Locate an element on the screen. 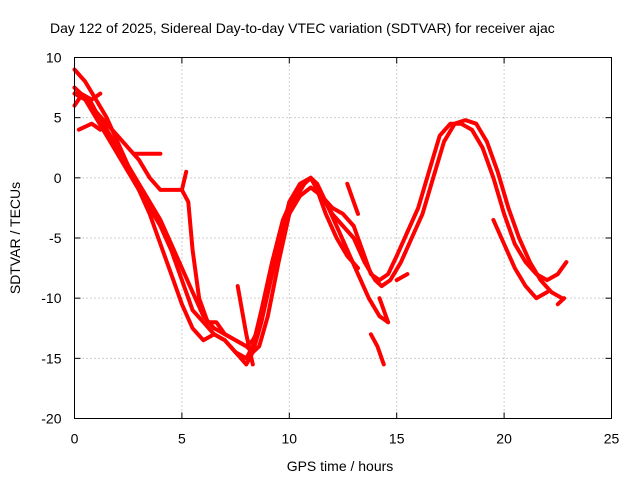 The image size is (640, 480). x-tick-label: 25 is located at coordinates (612, 439).